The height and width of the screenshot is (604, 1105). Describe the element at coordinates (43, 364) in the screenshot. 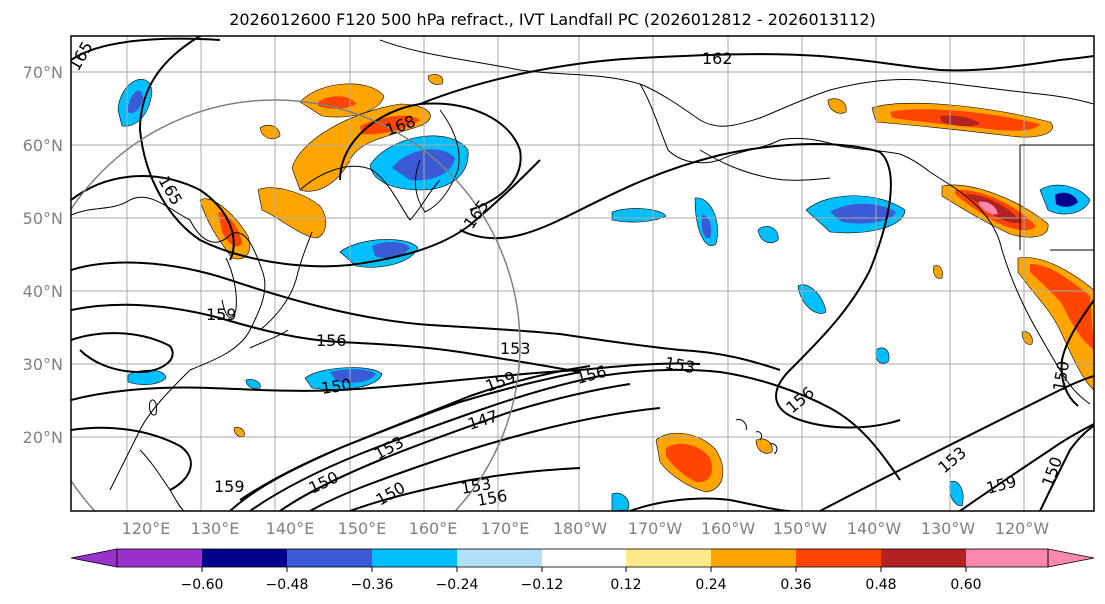

I see `lat-label: 30°N` at that location.